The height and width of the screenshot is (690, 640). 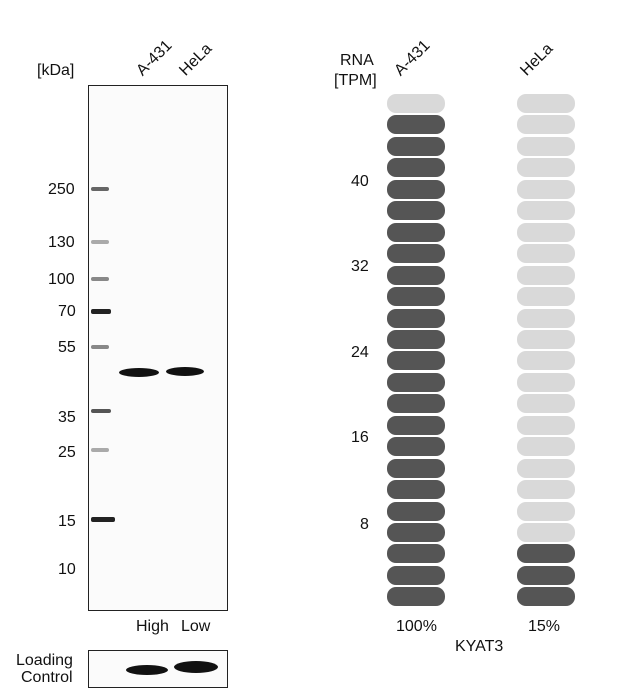 What do you see at coordinates (355, 80) in the screenshot?
I see `rna-header-line2: [TPM]` at bounding box center [355, 80].